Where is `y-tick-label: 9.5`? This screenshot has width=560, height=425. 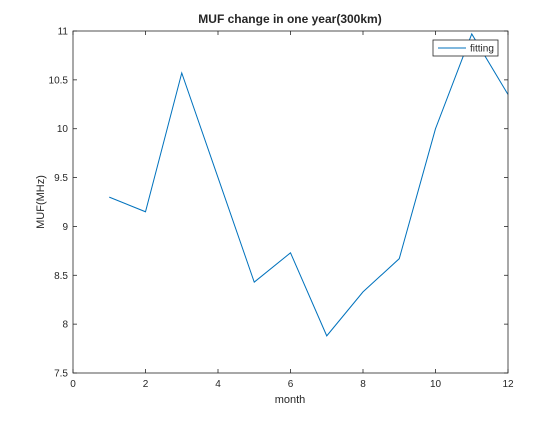
y-tick-label: 9.5 is located at coordinates (61, 178).